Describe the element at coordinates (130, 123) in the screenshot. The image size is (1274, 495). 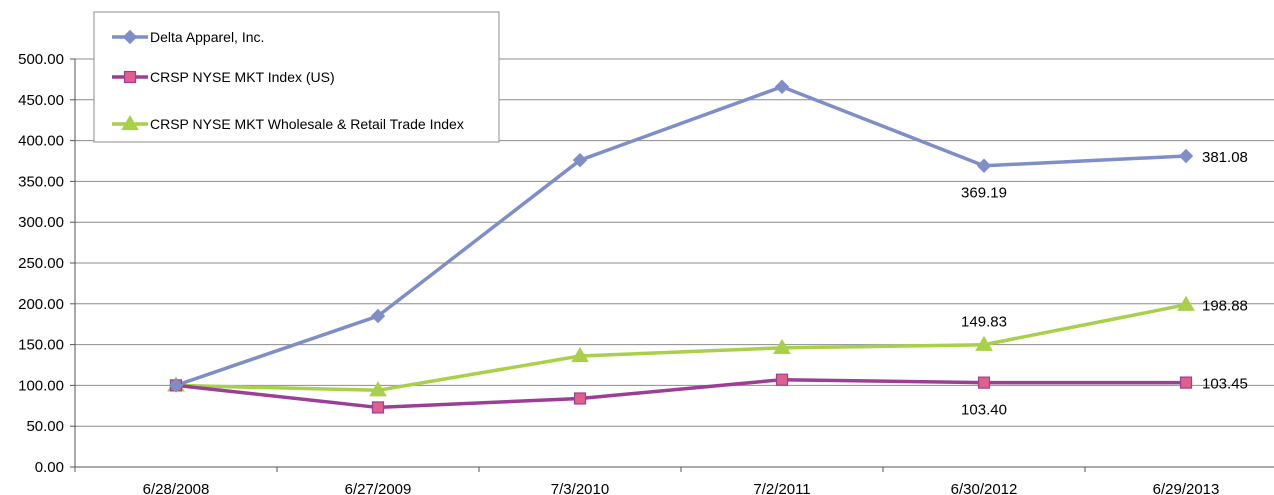
I see `legend-triangle-marker` at that location.